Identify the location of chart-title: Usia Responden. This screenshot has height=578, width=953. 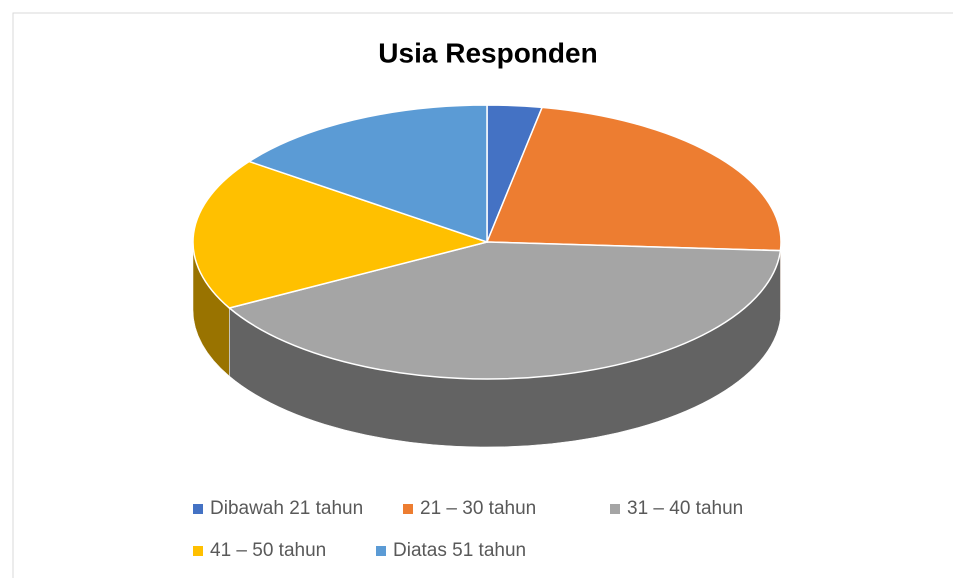
(487, 52).